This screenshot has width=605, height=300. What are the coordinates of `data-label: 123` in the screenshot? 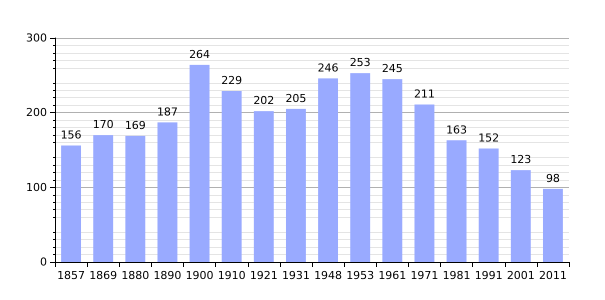 It's located at (521, 159).